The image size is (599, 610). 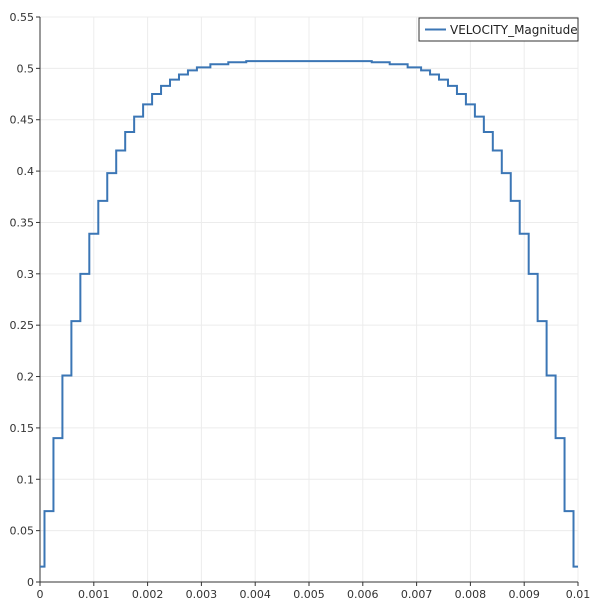 What do you see at coordinates (26, 479) in the screenshot?
I see `y-tick-label: 0.1` at bounding box center [26, 479].